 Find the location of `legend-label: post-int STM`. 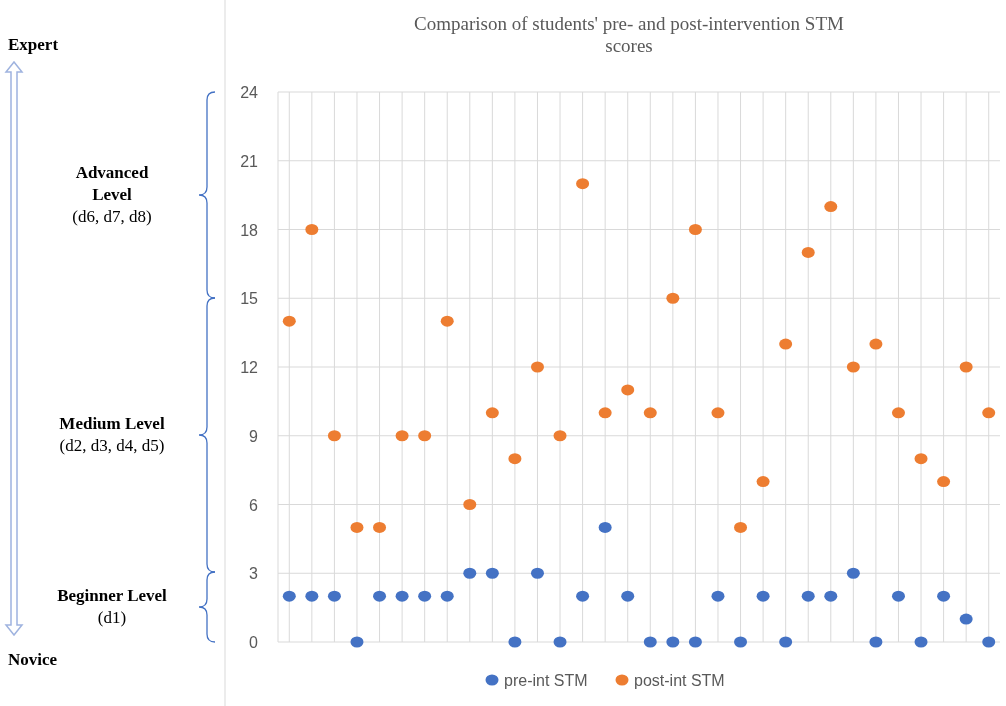

legend-label: post-int STM is located at coordinates (679, 680).